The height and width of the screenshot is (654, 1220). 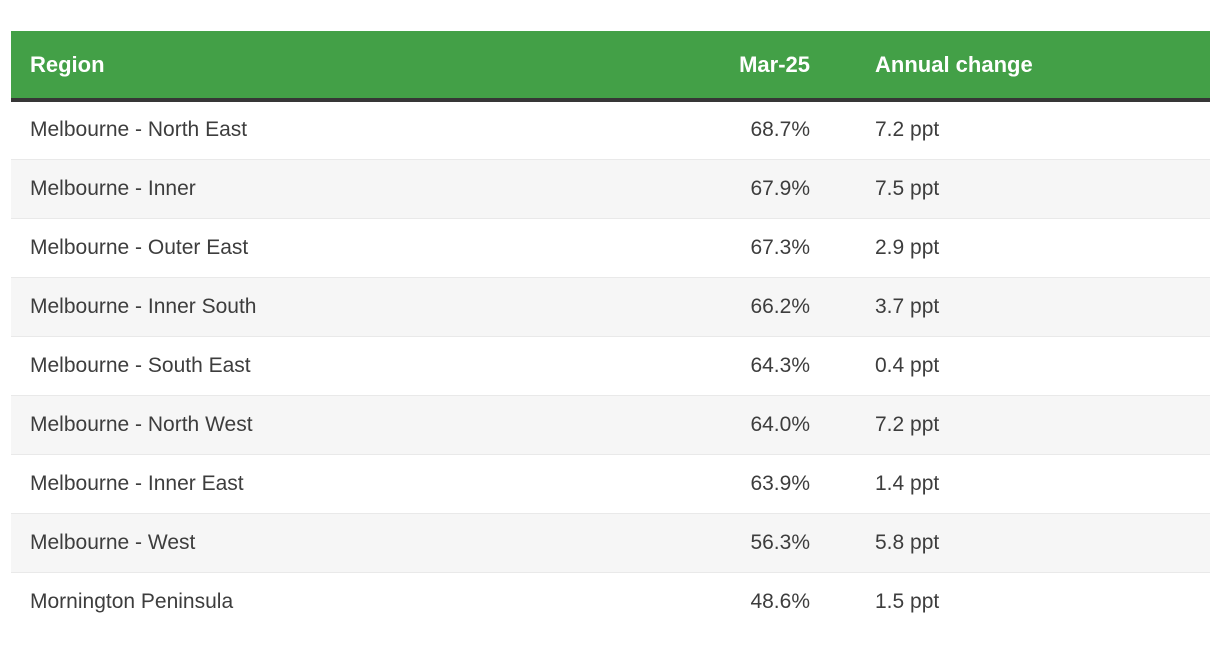 I want to click on table-row: Melbourne - South East 64.3% 0.4 ppt, so click(x=610, y=365).